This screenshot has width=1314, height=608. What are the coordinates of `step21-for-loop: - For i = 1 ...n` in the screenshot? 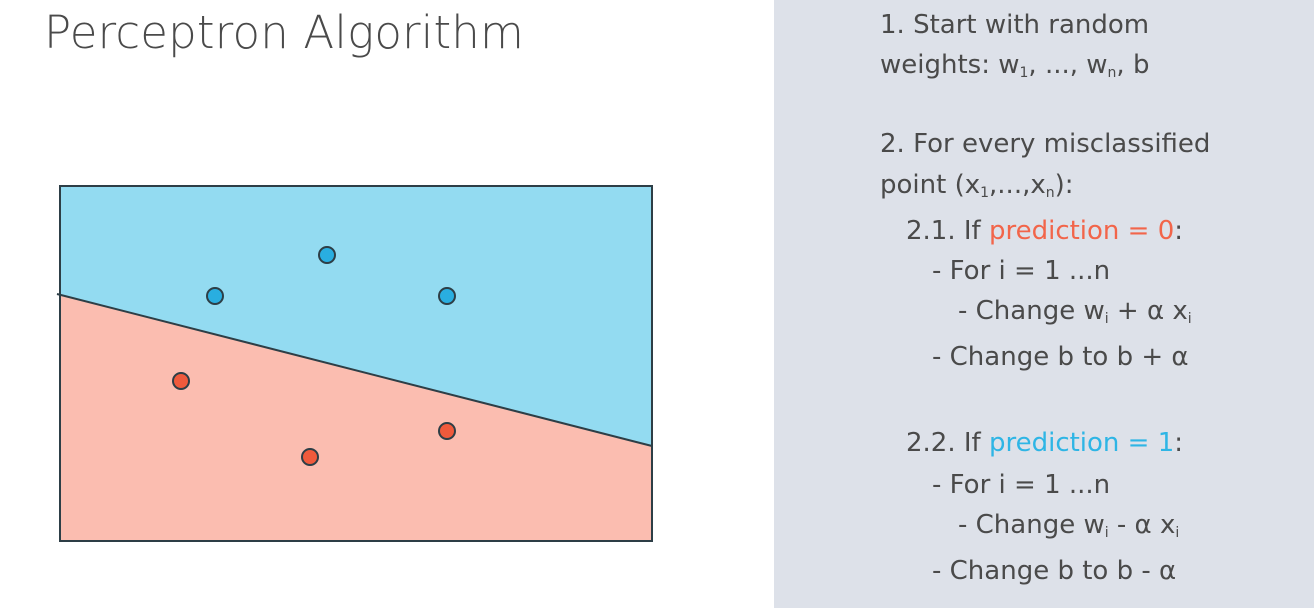 It's located at (1021, 271).